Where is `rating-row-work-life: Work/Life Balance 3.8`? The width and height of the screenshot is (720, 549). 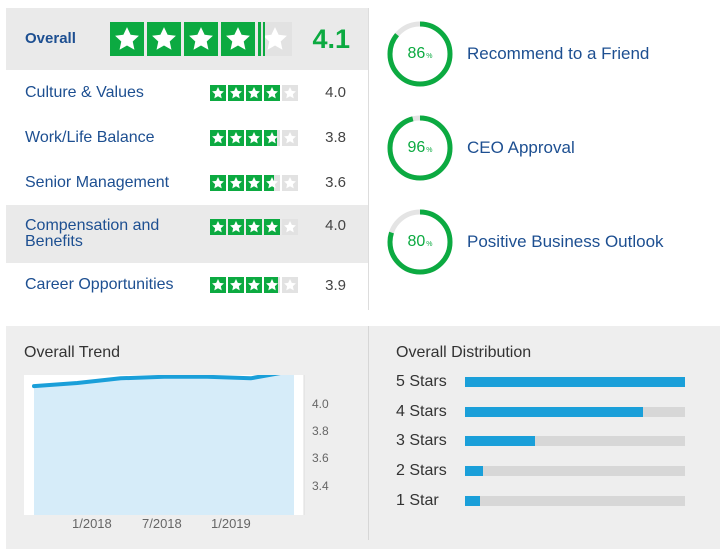 rating-row-work-life: Work/Life Balance 3.8 is located at coordinates (187, 137).